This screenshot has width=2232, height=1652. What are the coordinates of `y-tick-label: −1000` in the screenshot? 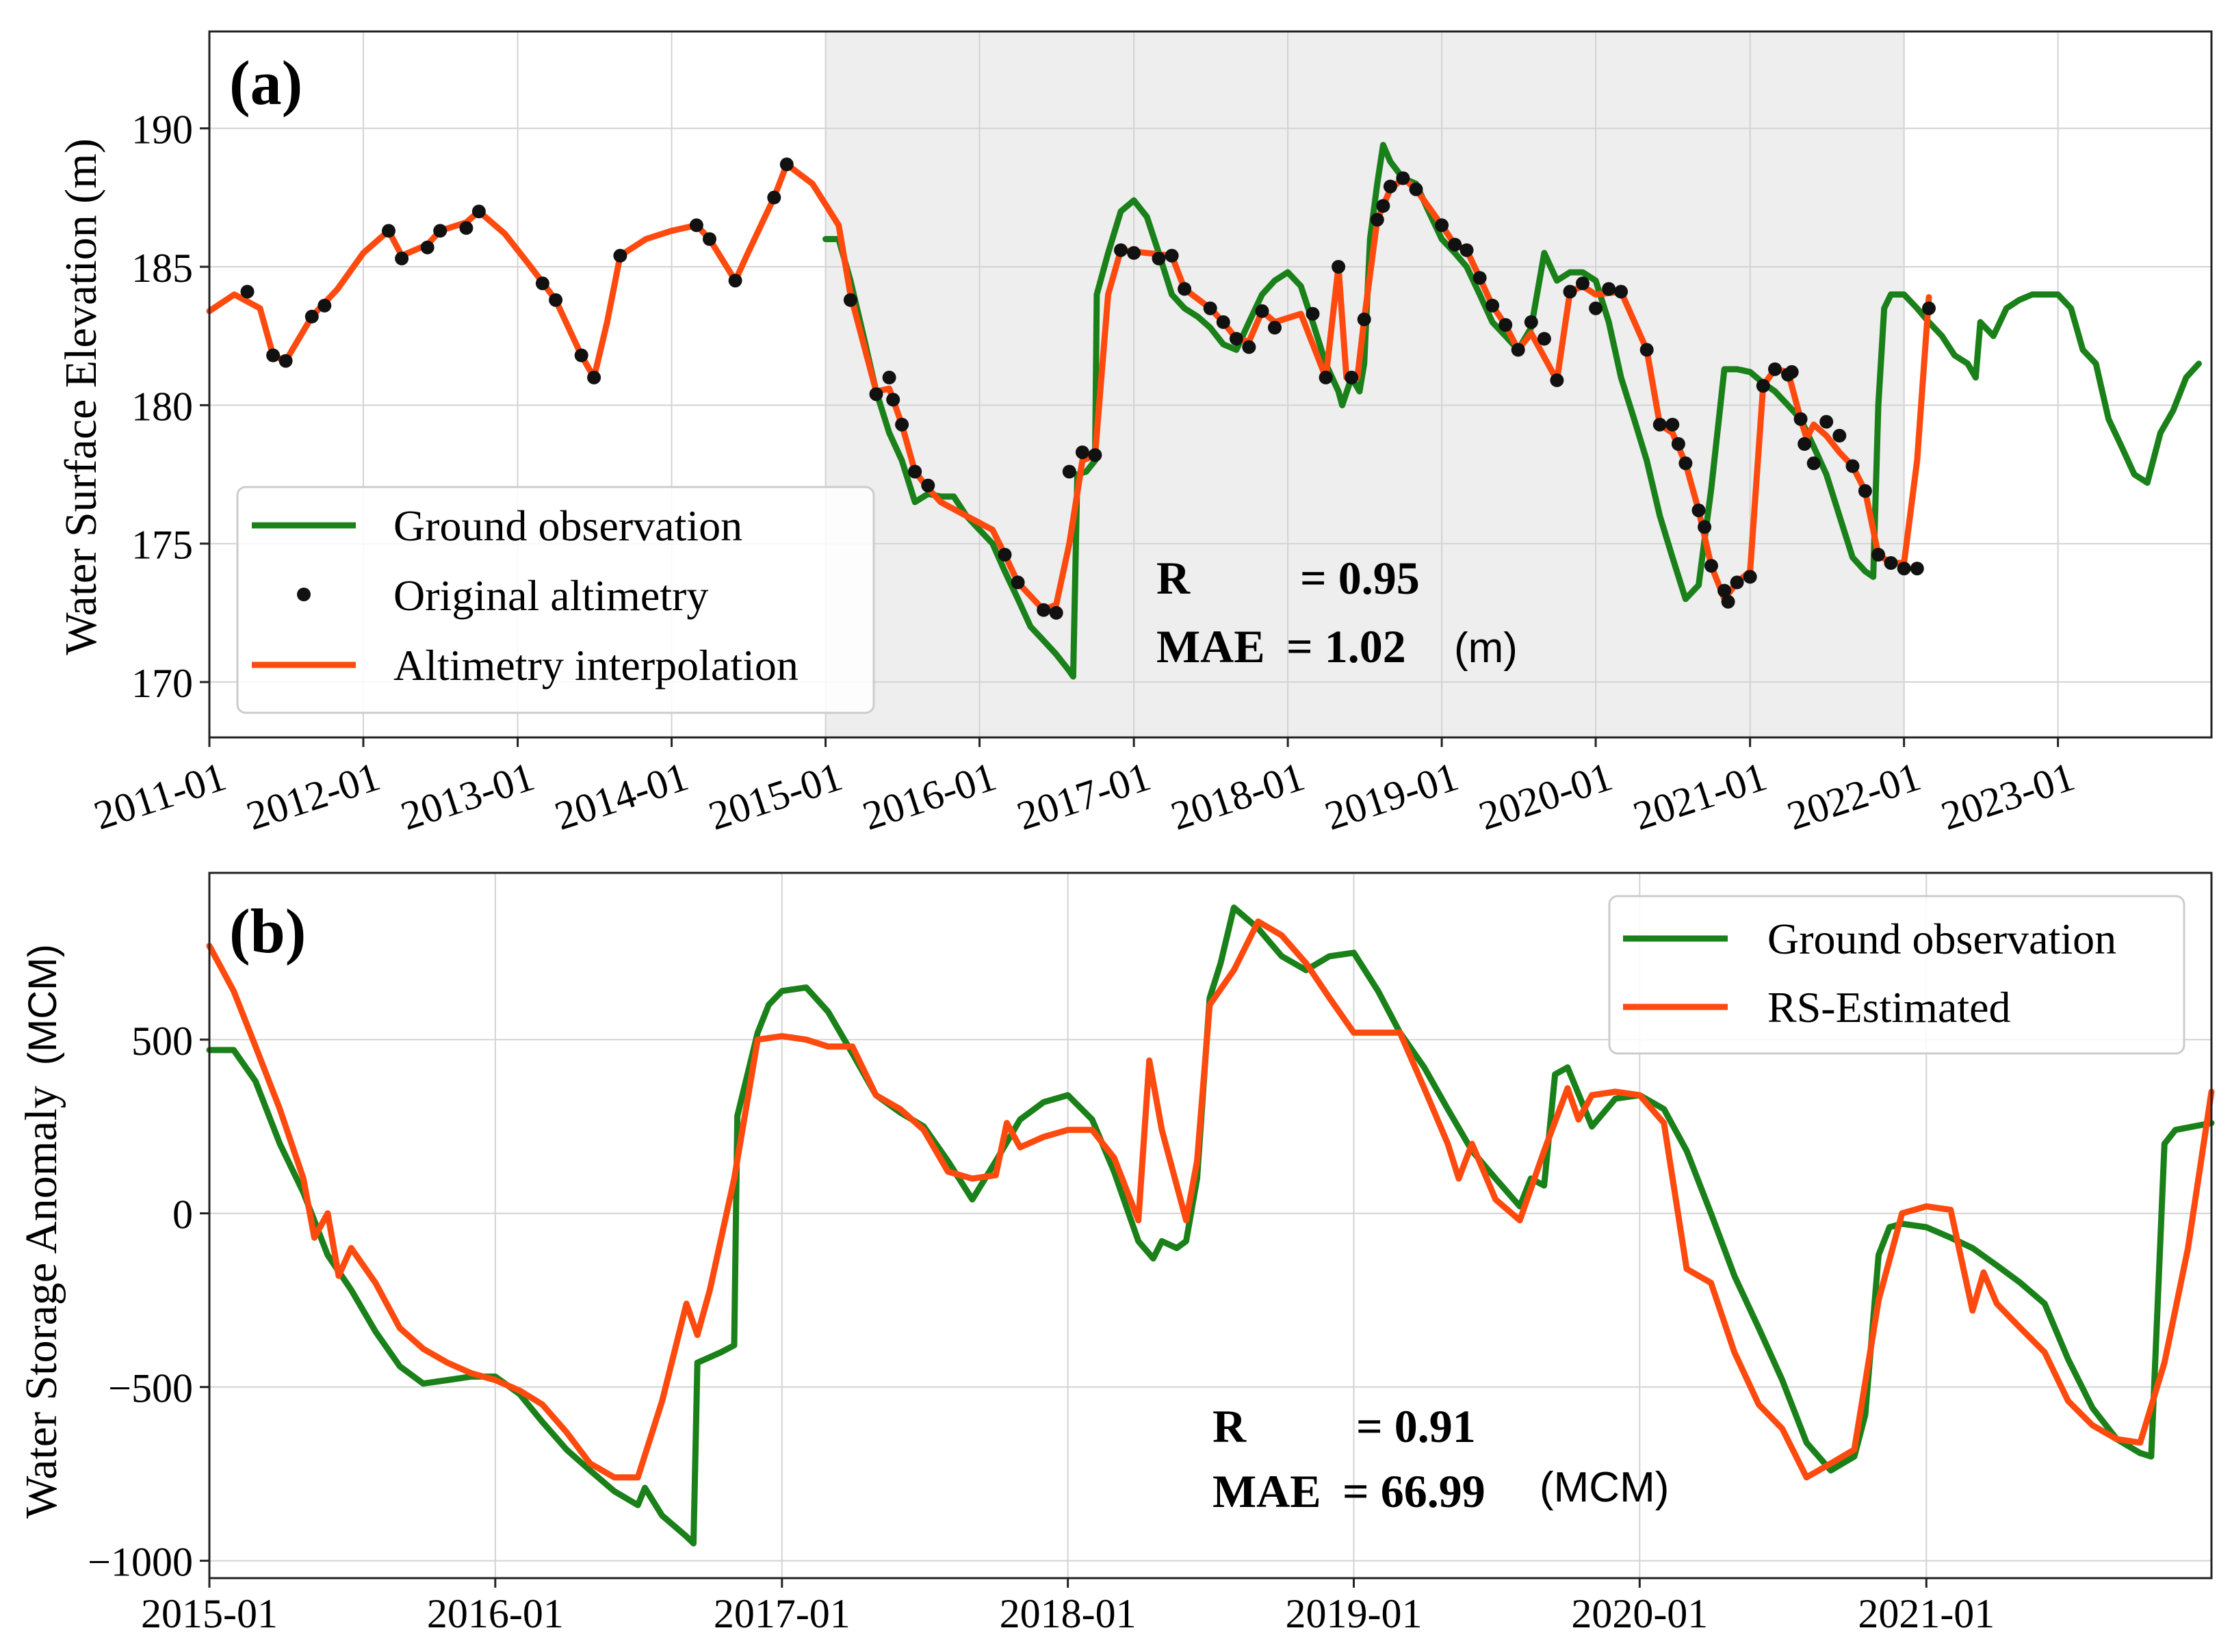 It's located at (140, 1562).